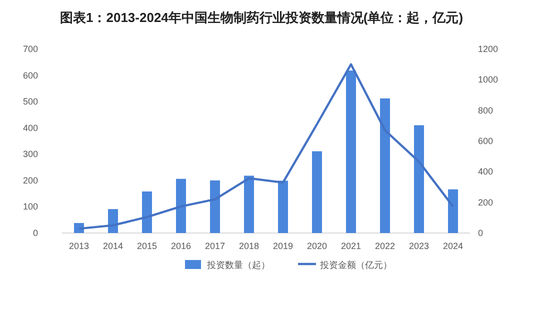 The height and width of the screenshot is (320, 550). What do you see at coordinates (238, 265) in the screenshot?
I see `legend-label: 投资数量（起）` at bounding box center [238, 265].